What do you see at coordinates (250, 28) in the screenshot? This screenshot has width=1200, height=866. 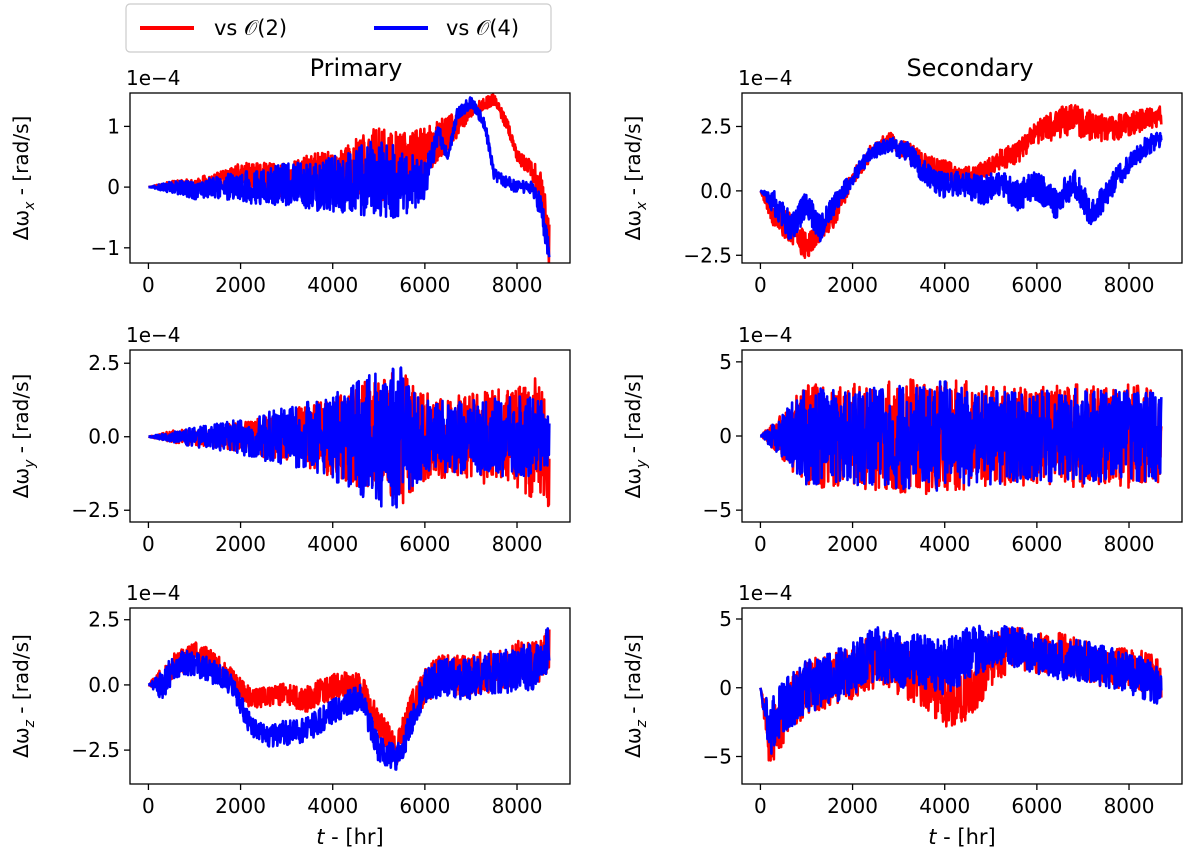 I see `legend-label-order2: vs 𝒪(2)` at bounding box center [250, 28].